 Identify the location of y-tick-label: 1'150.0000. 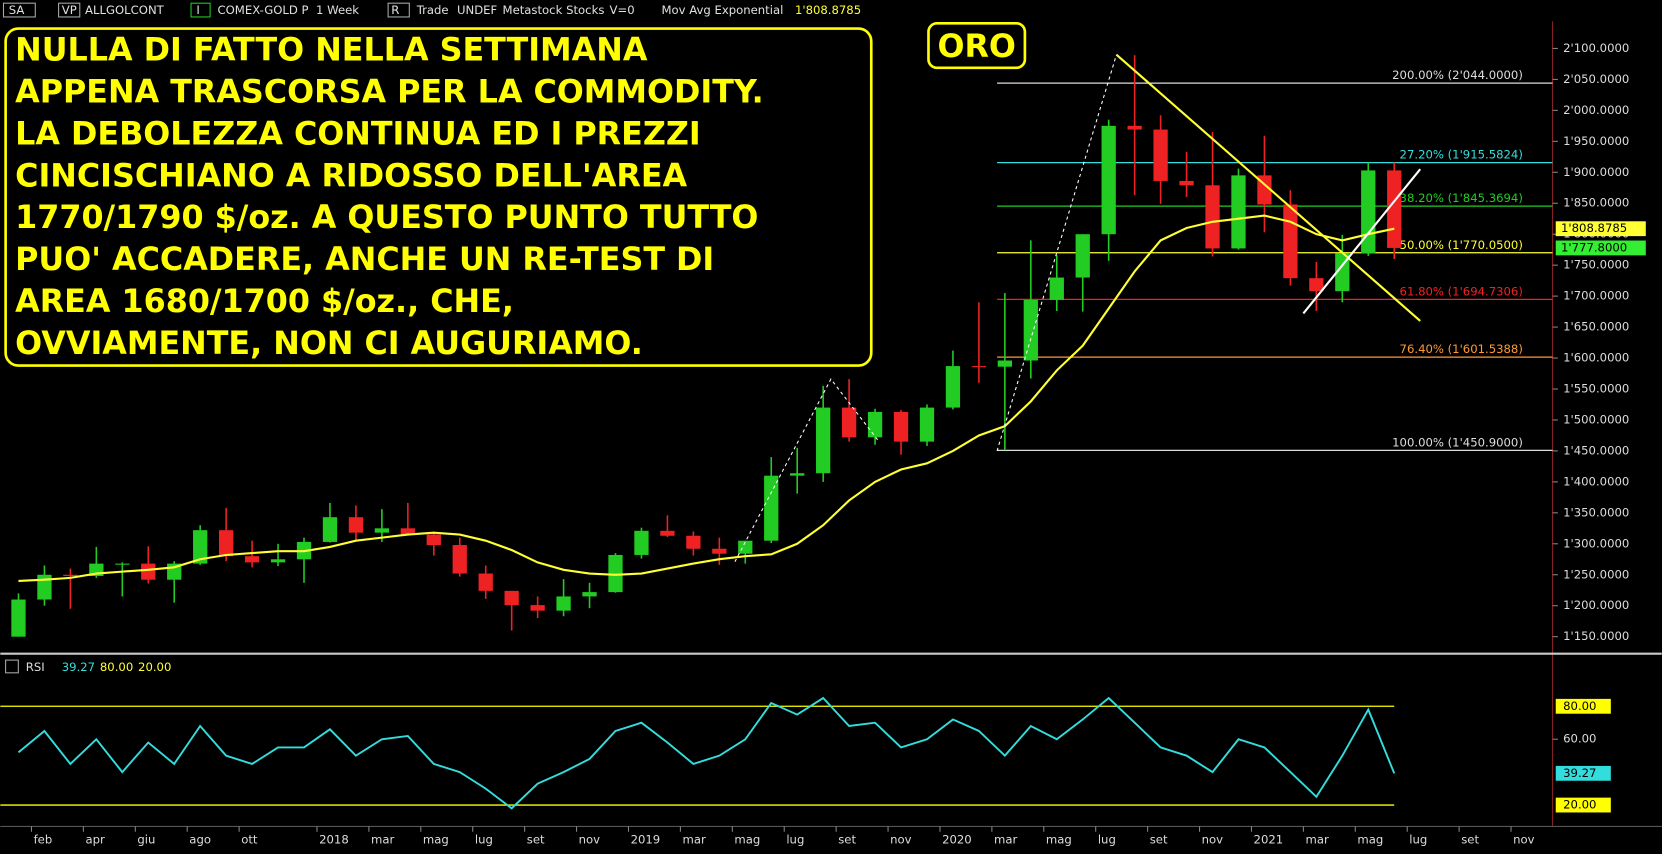
(1596, 636).